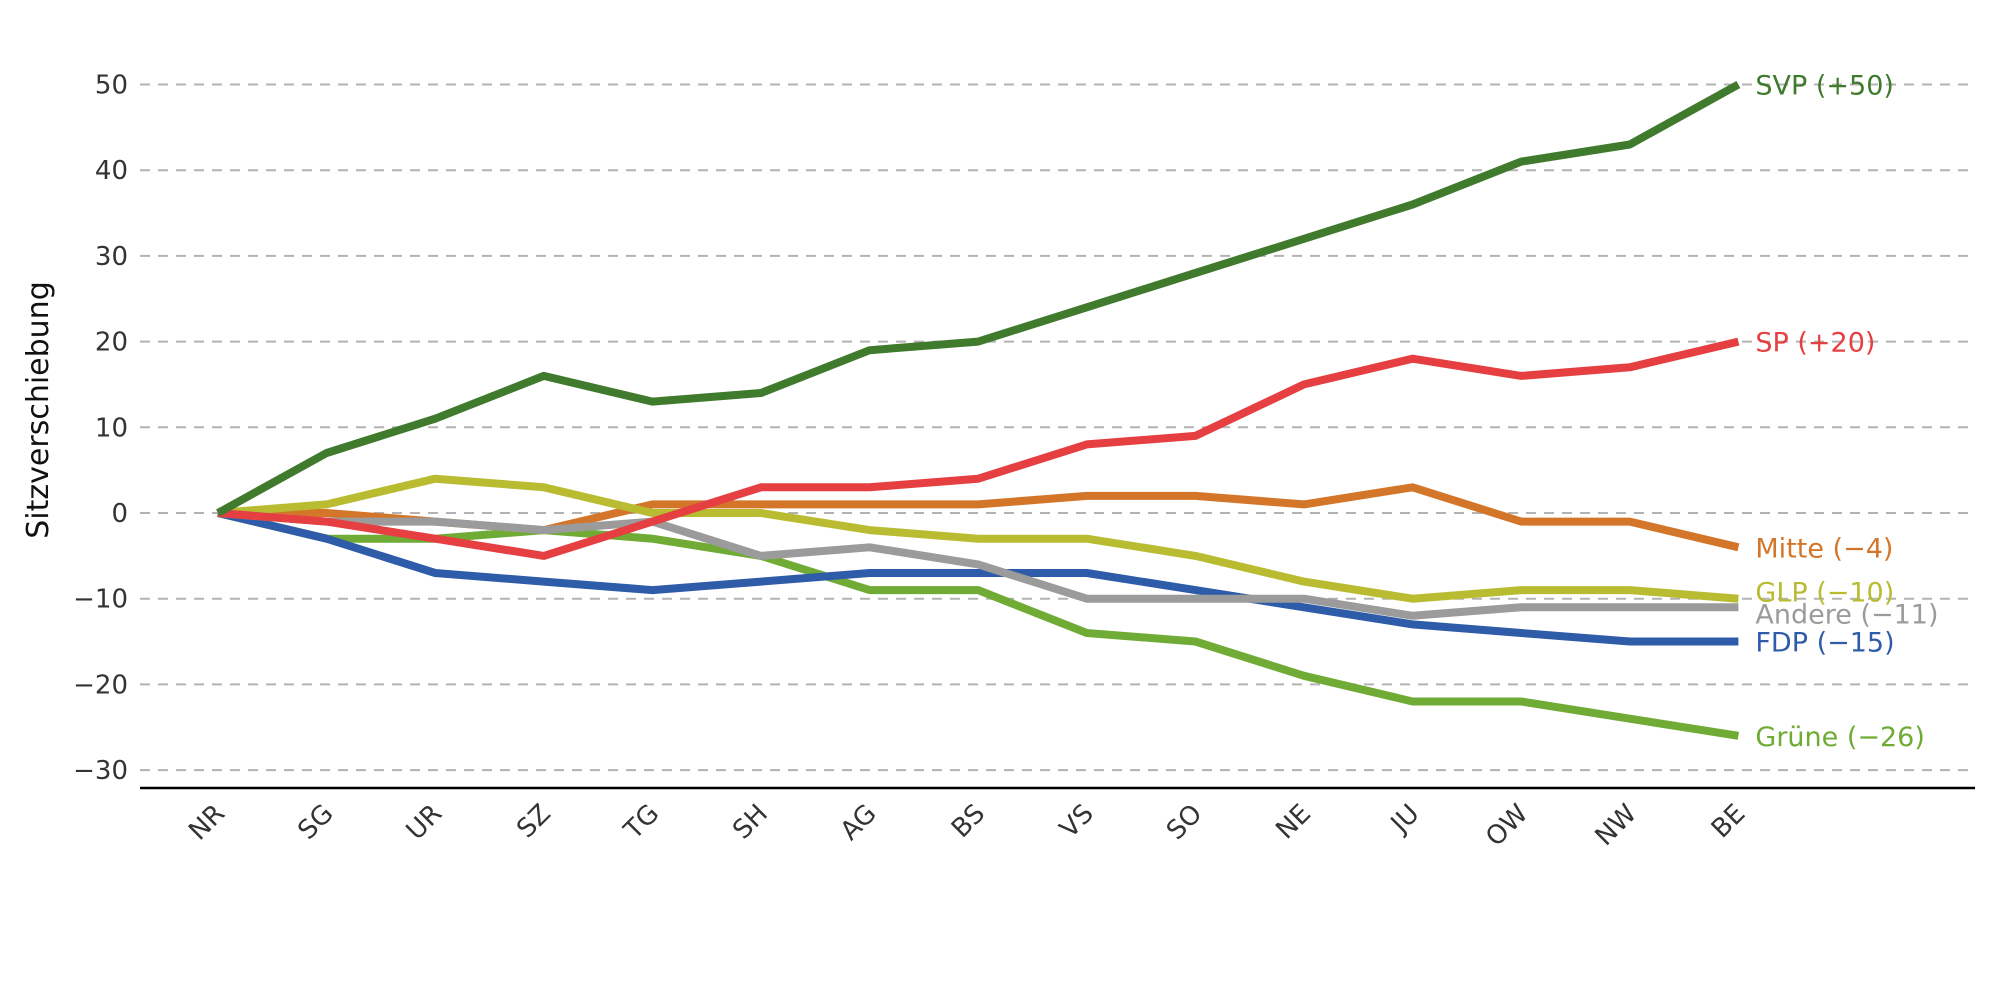  I want to click on series-label-sp: SP (+20), so click(1815, 343).